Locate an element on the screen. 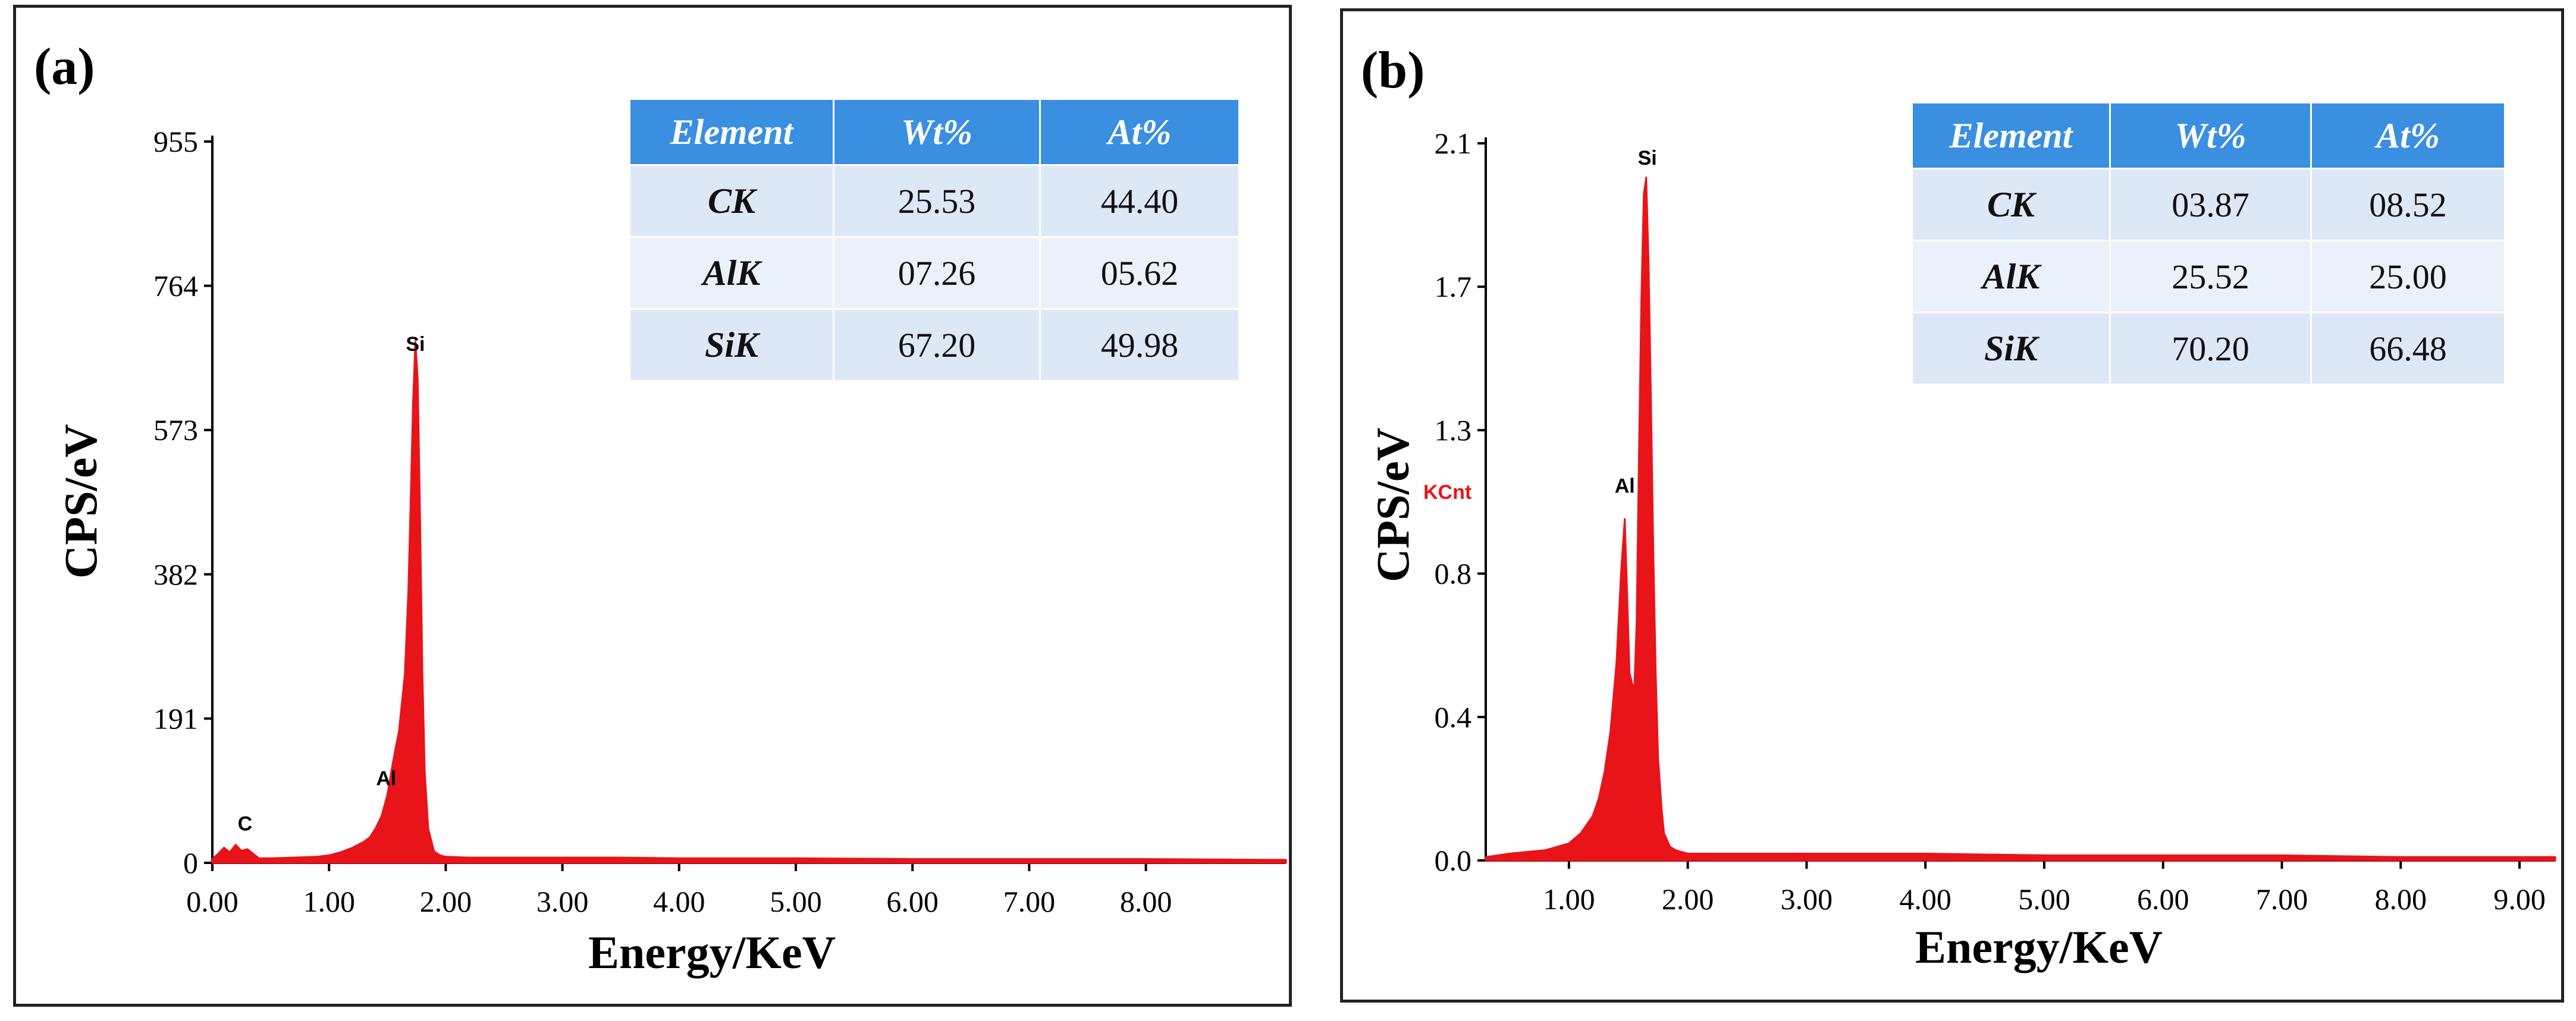 This screenshot has height=1021, width=2576. x-tick-label: 0.00 is located at coordinates (212, 902).